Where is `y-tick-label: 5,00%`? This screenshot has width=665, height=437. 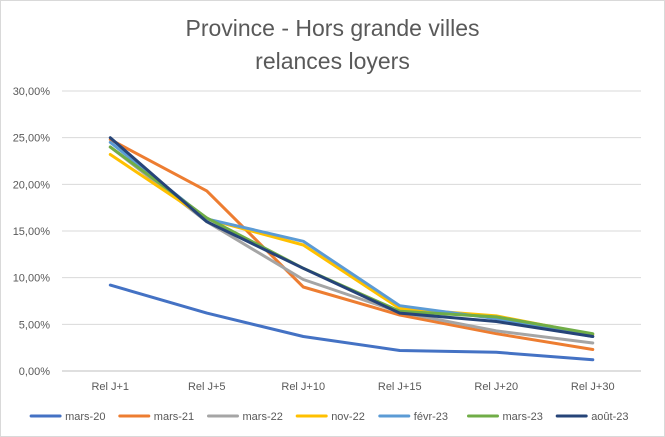 y-tick-label: 5,00% is located at coordinates (34, 325).